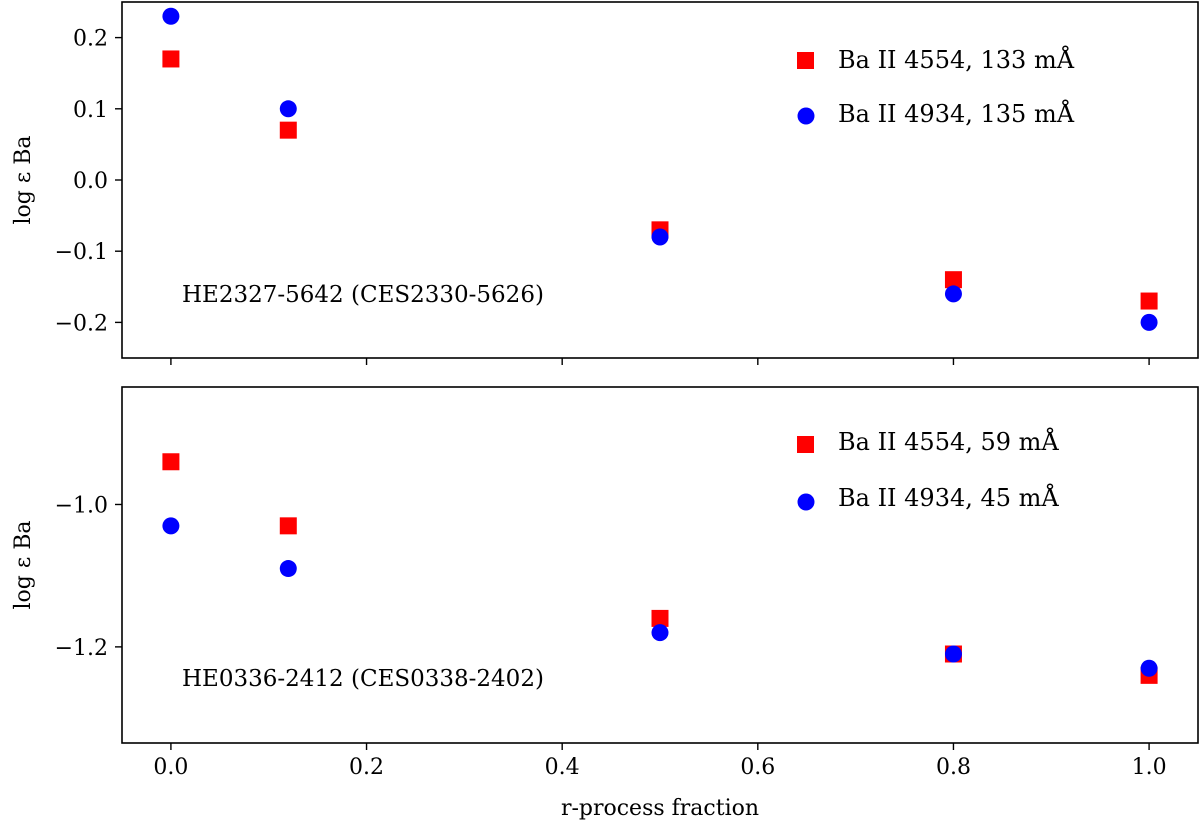  Describe the element at coordinates (948, 497) in the screenshot. I see `bottom-legend-label-2: Ba II 4934, 45 mÅ` at that location.